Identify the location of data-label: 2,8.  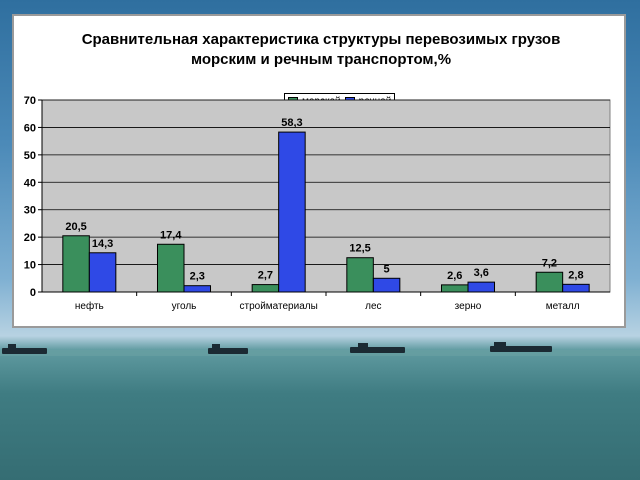
(575, 275).